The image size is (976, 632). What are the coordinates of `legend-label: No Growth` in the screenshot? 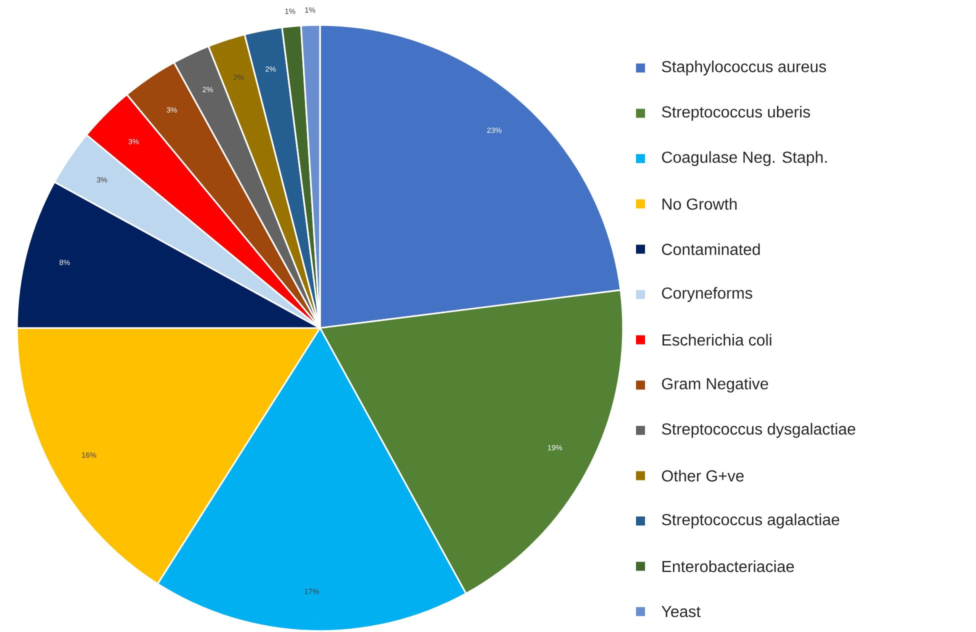 It's located at (699, 204).